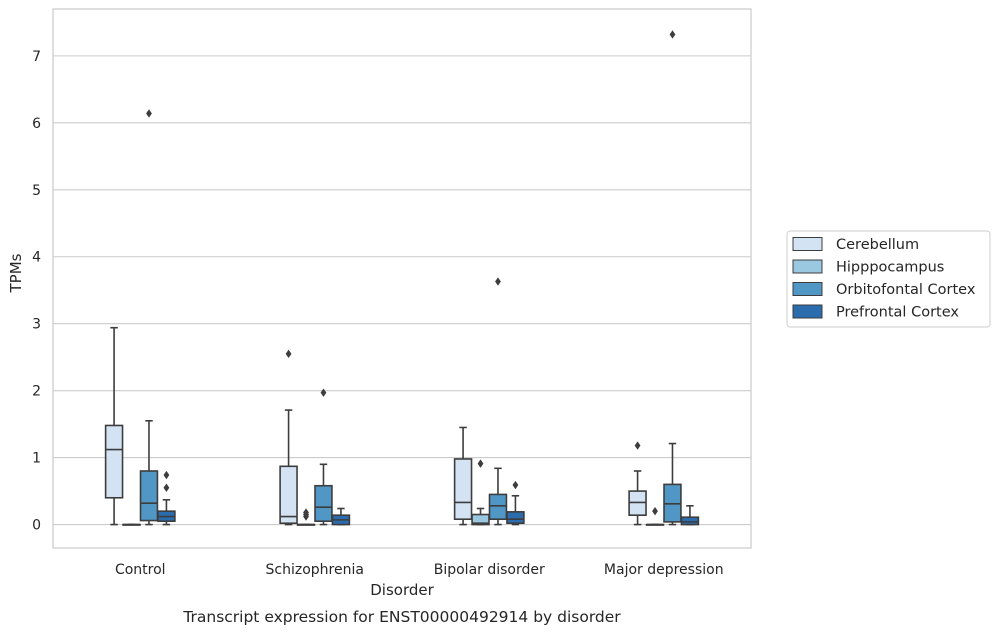 The image size is (999, 634). I want to click on x-tick-label: Bipolar disorder, so click(489, 570).